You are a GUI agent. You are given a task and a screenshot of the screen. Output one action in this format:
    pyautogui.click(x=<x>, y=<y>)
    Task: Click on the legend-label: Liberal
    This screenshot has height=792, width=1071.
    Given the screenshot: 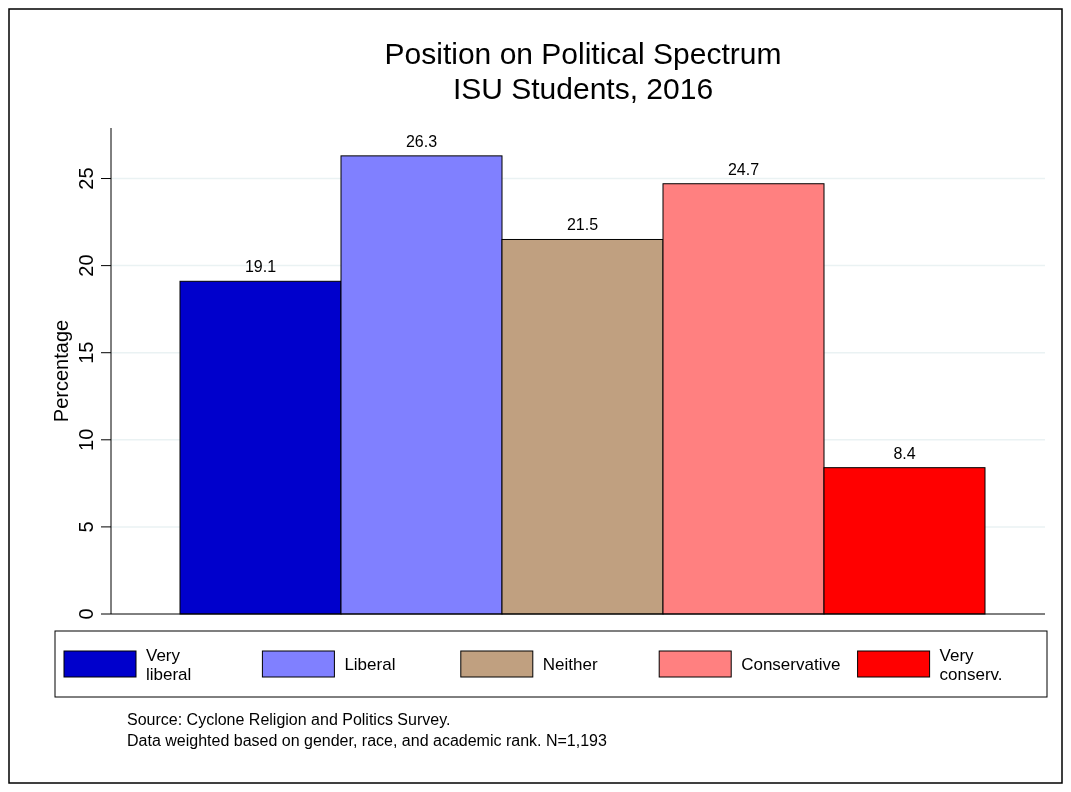 What is the action you would take?
    pyautogui.click(x=370, y=664)
    